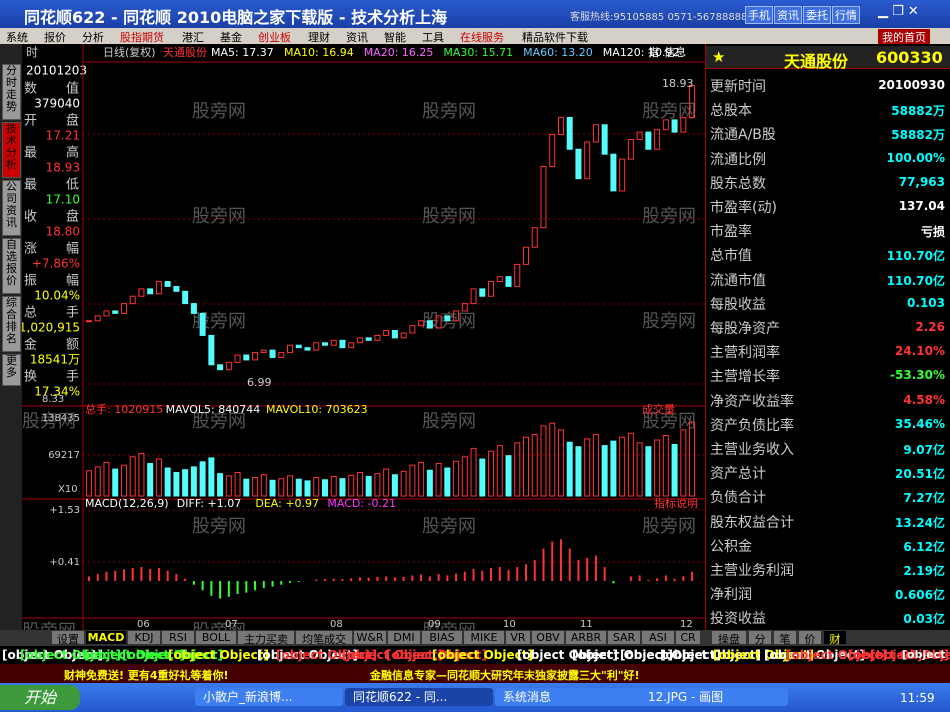 The image size is (950, 712). I want to click on indicator-tab: MIKE, so click(484, 637).